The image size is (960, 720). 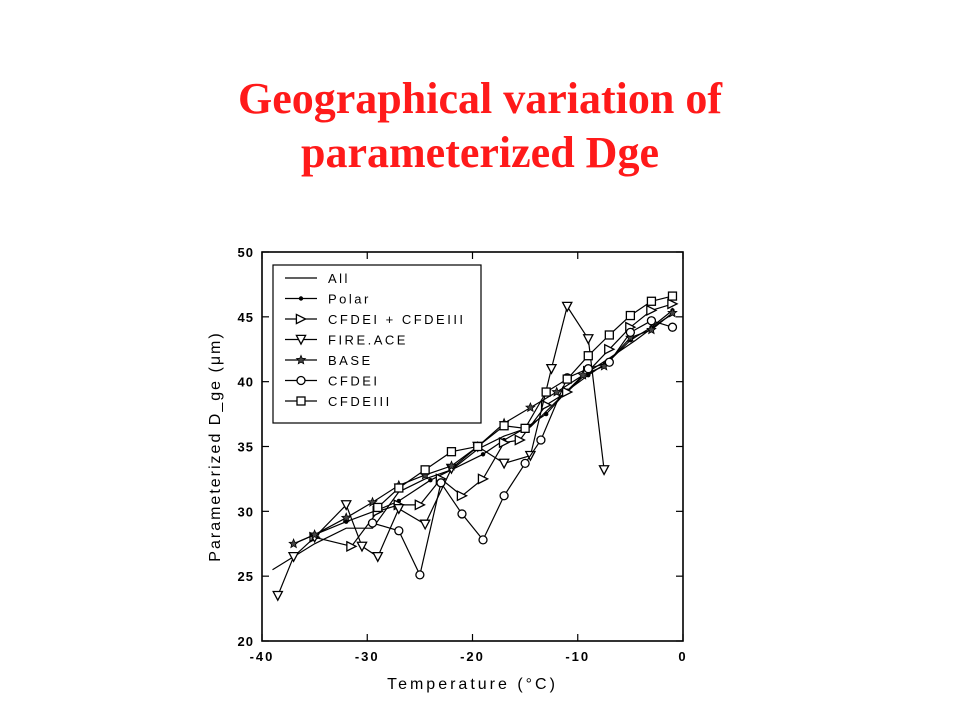 I want to click on legend-label: Polar, so click(x=349, y=299).